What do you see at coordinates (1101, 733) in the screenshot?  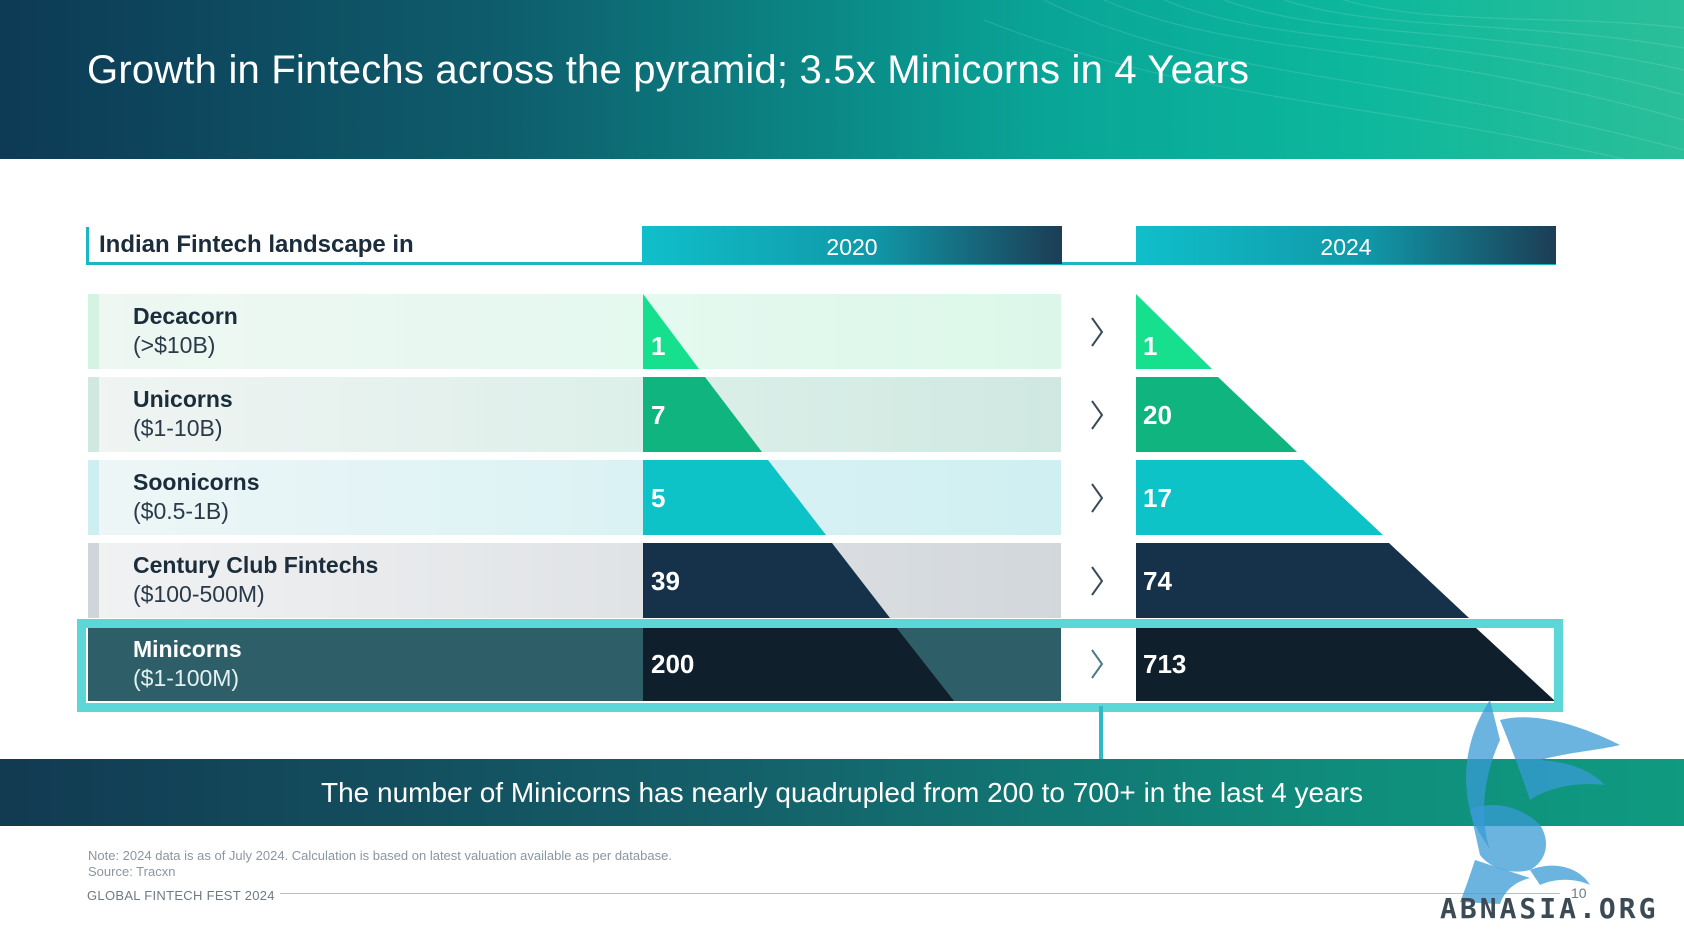 I see `highlight-connector` at bounding box center [1101, 733].